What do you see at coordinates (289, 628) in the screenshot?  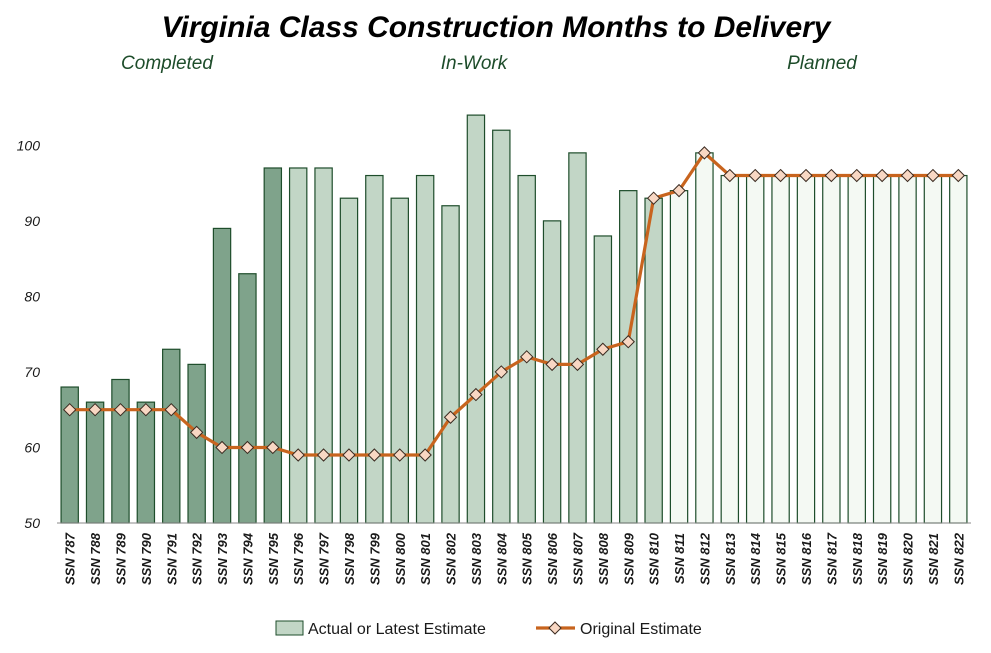 I see `legend-swatch-bars` at bounding box center [289, 628].